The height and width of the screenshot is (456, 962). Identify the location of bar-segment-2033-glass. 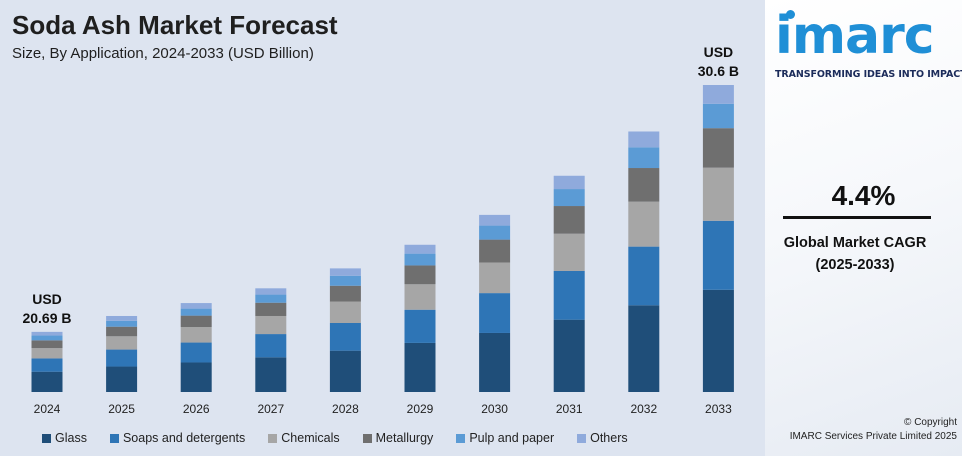
(718, 340).